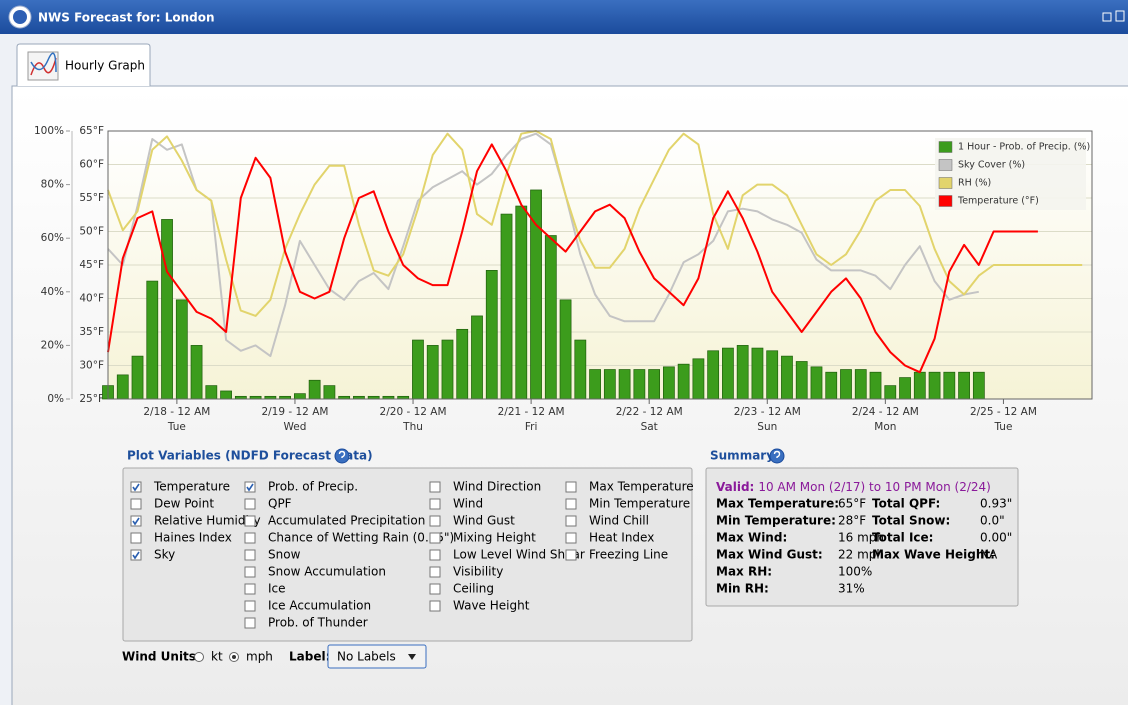 The width and height of the screenshot is (1128, 705). Describe the element at coordinates (193, 538) in the screenshot. I see `checkbox-label: Haines Index` at that location.